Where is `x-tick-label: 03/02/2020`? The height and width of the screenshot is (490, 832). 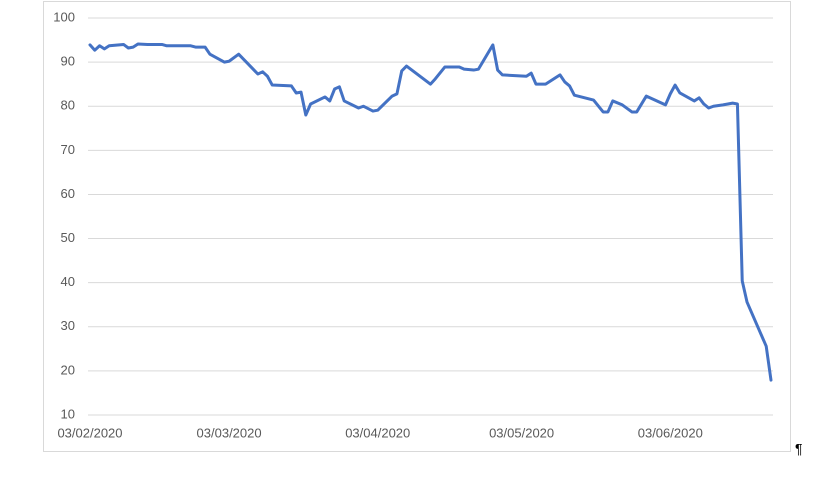 x-tick-label: 03/02/2020 is located at coordinates (89, 432).